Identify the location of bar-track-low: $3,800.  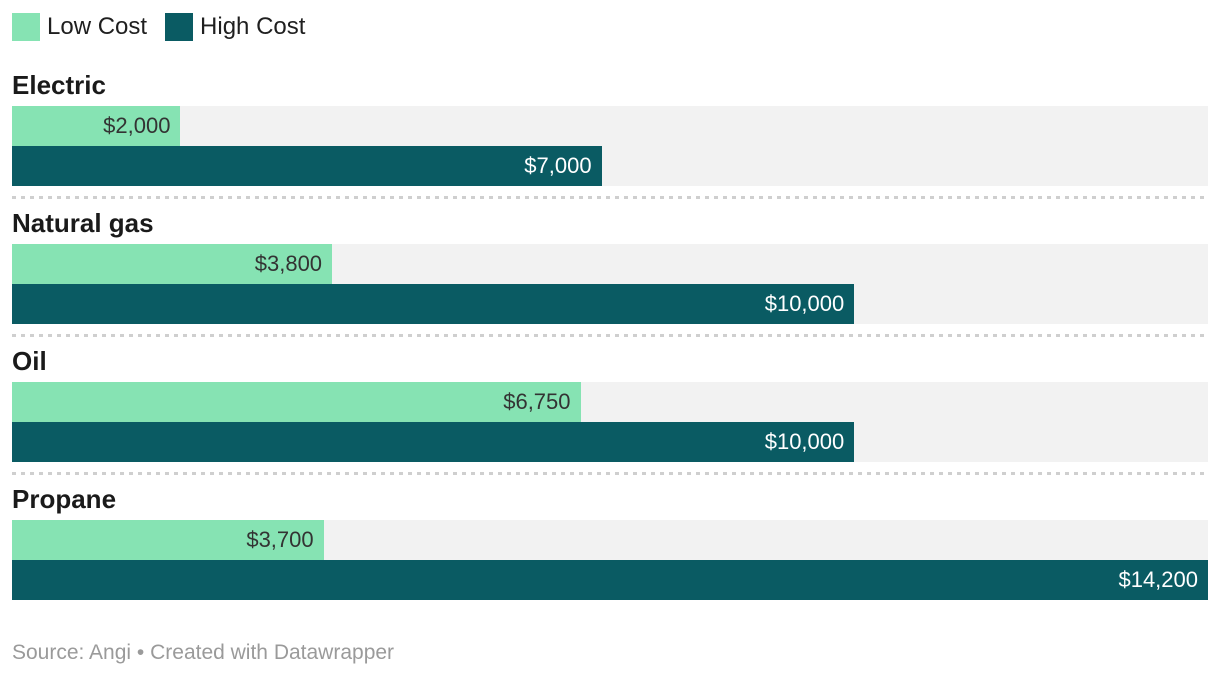
(610, 264).